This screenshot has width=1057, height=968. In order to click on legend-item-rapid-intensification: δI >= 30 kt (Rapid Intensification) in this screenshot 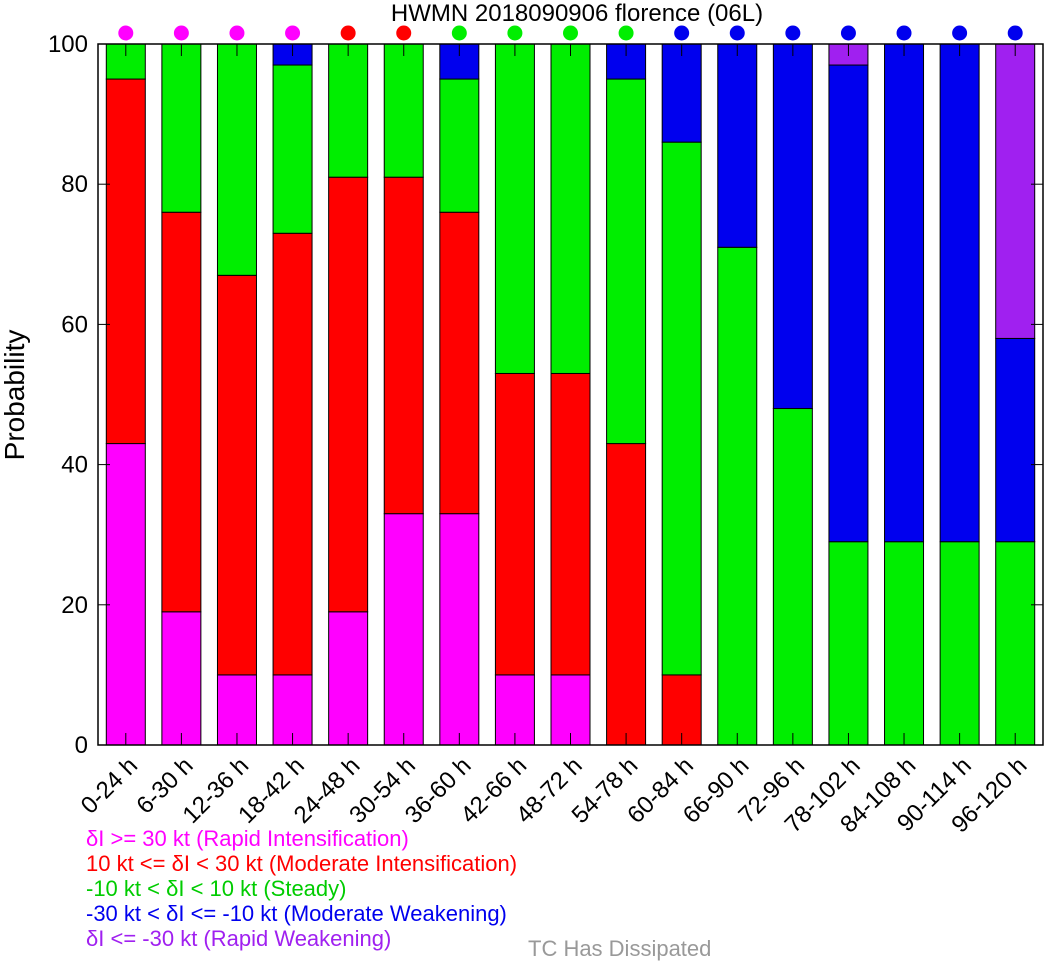, I will do `click(247, 838)`.